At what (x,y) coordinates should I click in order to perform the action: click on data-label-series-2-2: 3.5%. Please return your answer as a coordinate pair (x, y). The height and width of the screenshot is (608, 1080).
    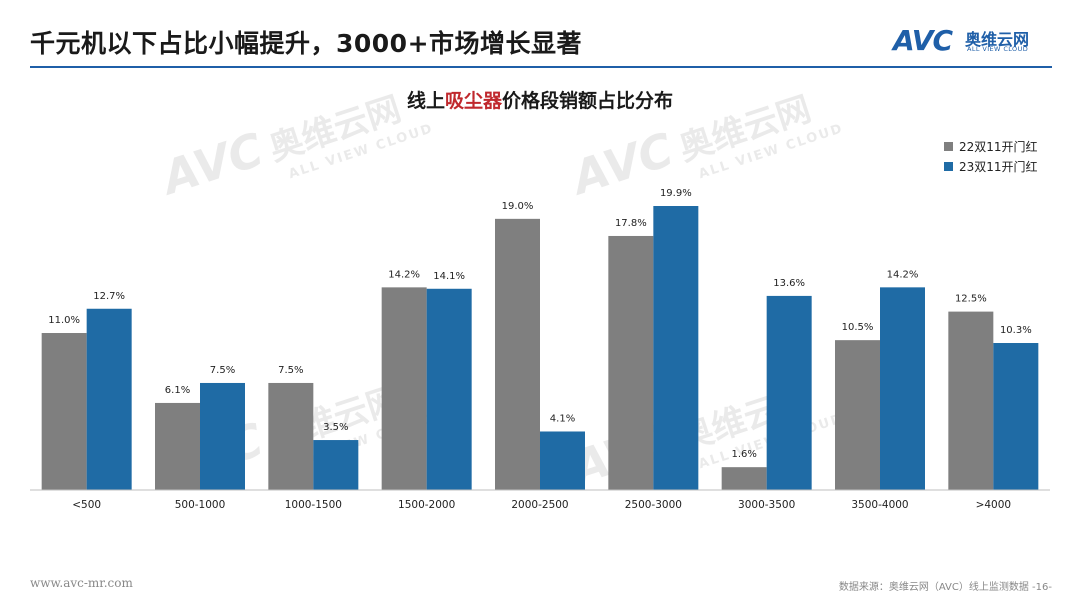
    Looking at the image, I should click on (335, 427).